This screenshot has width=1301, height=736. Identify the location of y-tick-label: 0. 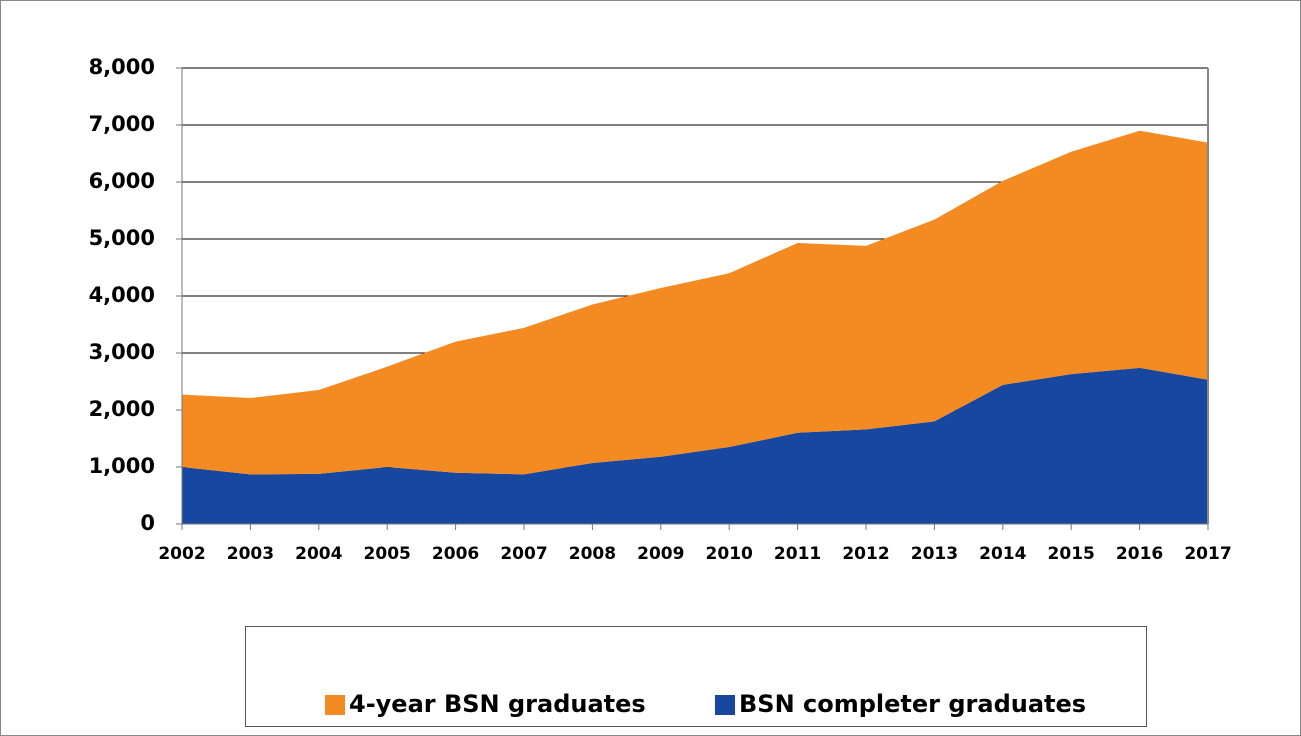
(147, 523).